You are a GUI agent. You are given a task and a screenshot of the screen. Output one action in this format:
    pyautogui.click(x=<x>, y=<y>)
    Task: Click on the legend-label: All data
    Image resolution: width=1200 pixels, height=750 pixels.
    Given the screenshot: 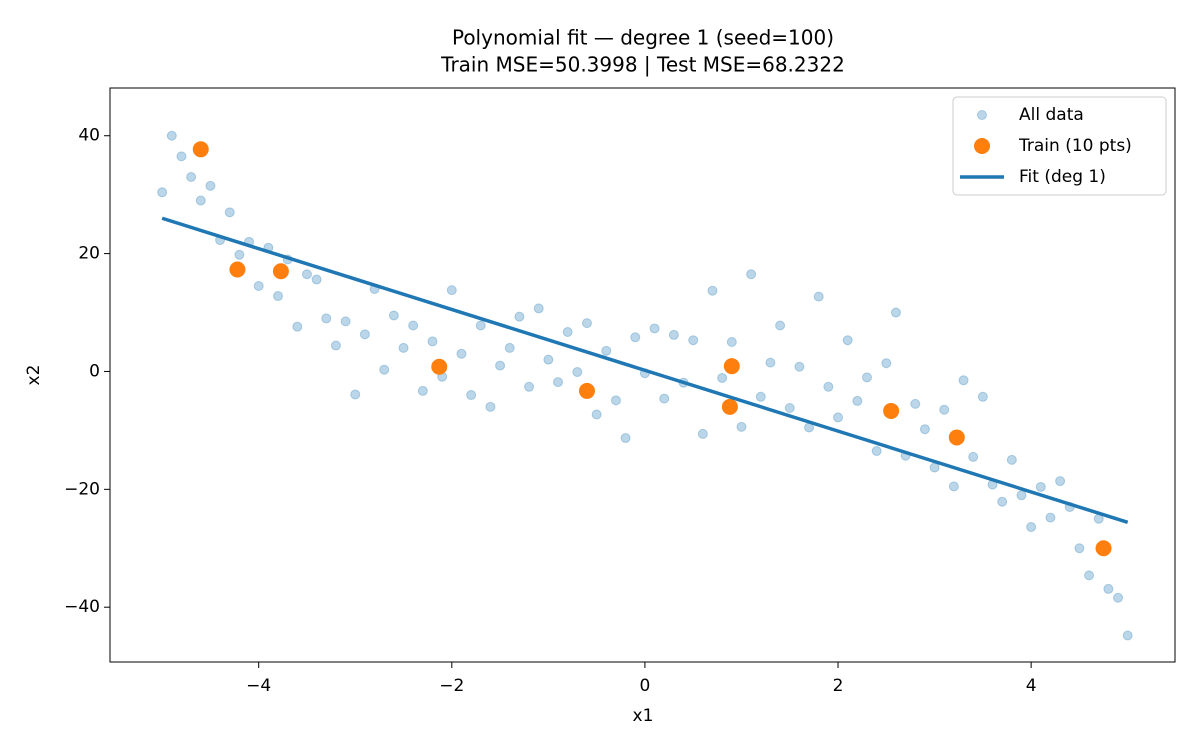 What is the action you would take?
    pyautogui.click(x=1051, y=115)
    